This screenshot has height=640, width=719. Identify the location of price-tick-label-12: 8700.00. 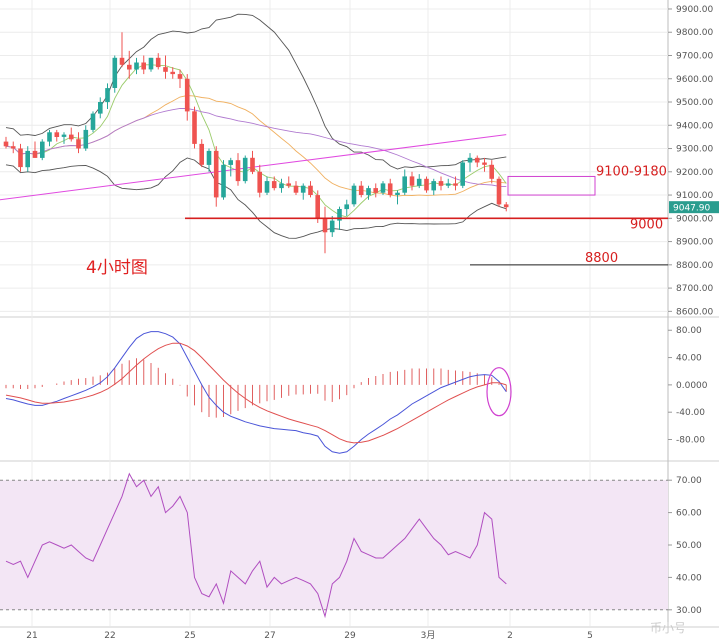
(694, 289).